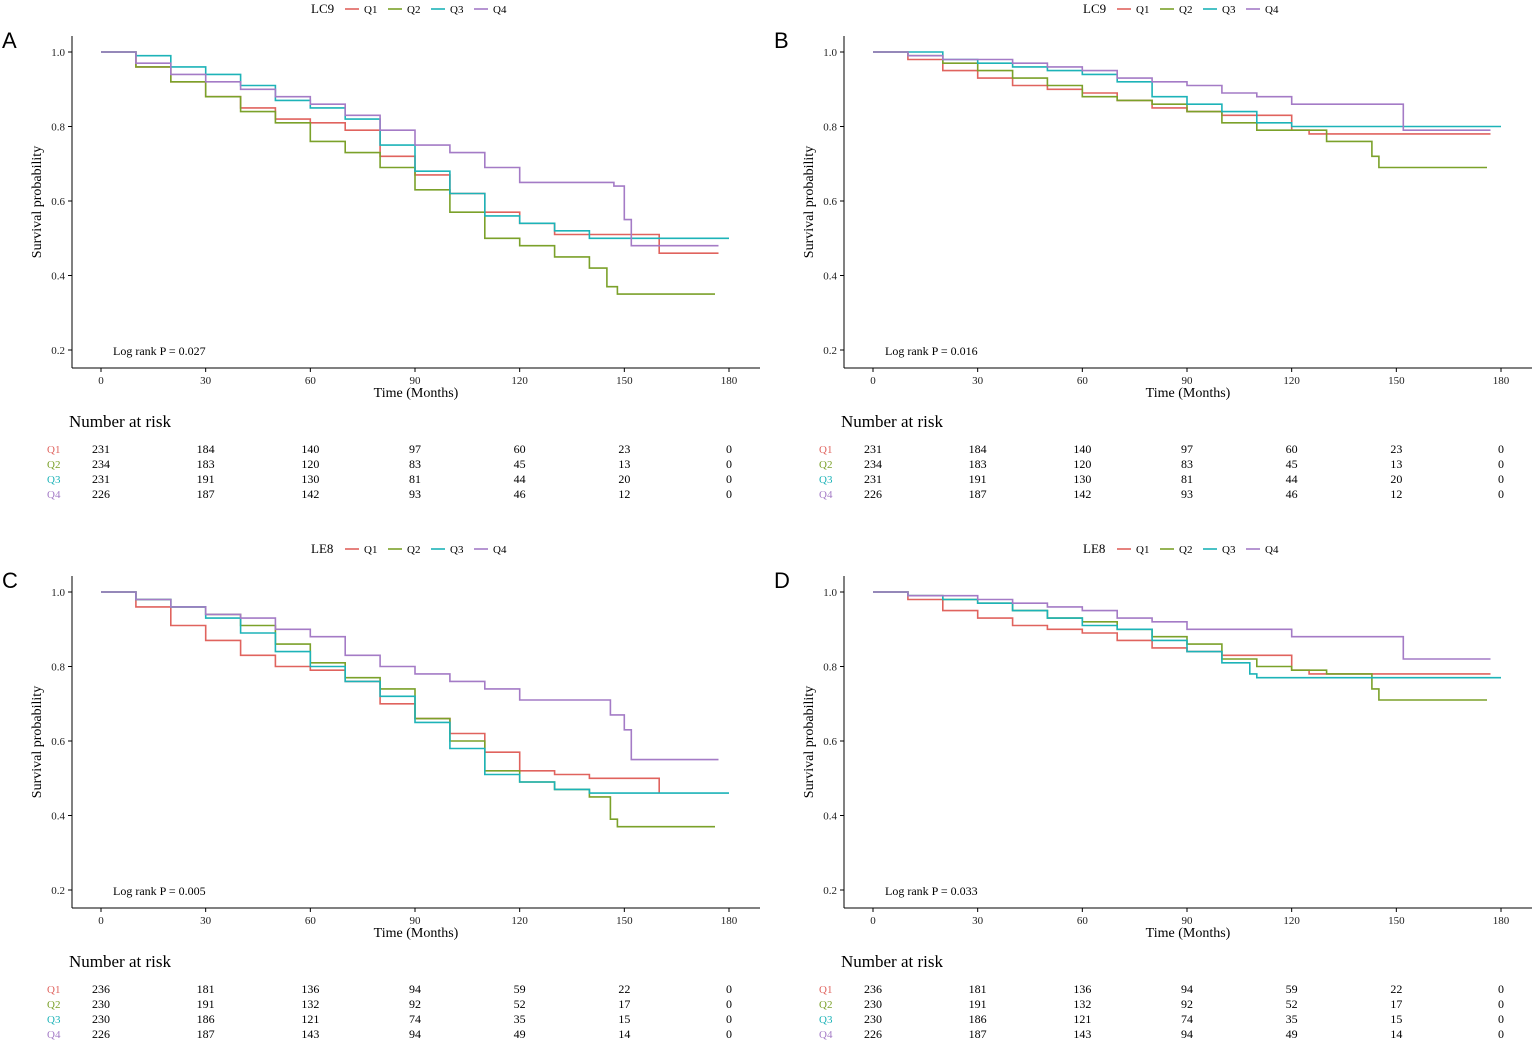  I want to click on logrank-pvalue: Log rank P = 0.016, so click(931, 351).